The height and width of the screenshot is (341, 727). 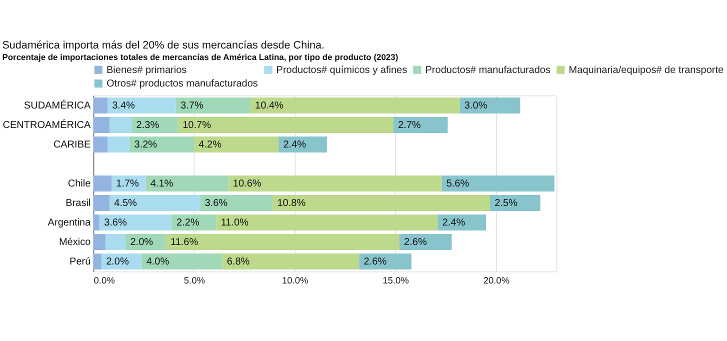 I want to click on data-label: 4.2%, so click(x=210, y=145).